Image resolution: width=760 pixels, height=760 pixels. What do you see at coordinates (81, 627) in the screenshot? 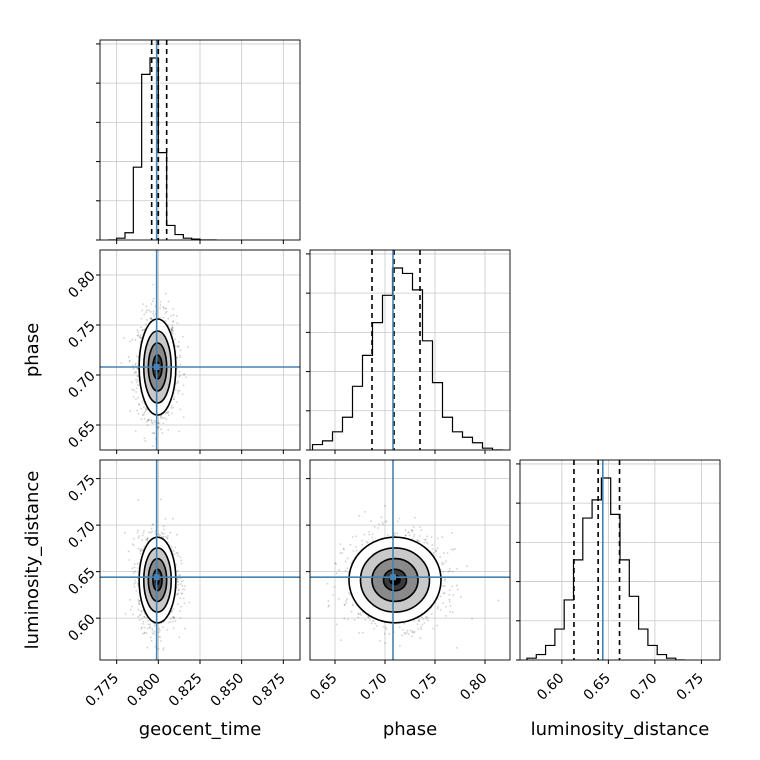
I see `y-tick-label-luminosity_distance: 0.60` at bounding box center [81, 627].